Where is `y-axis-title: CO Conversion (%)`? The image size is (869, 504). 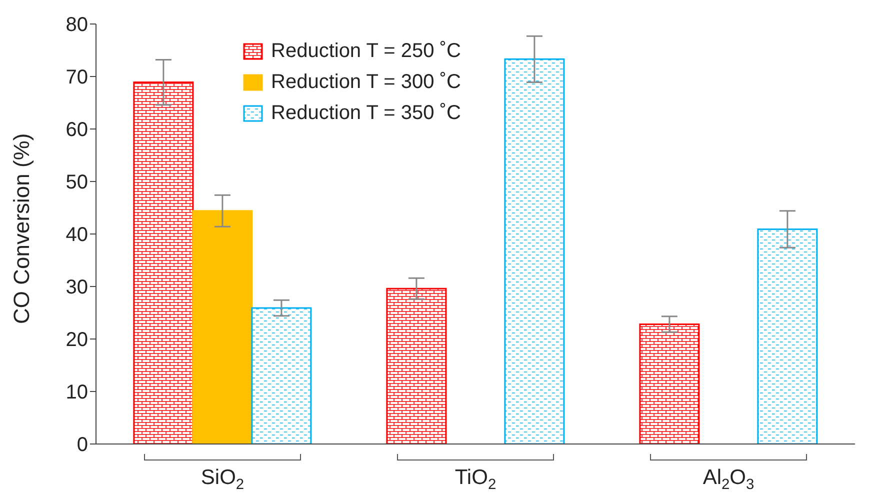
y-axis-title: CO Conversion (%) is located at coordinates (21, 228).